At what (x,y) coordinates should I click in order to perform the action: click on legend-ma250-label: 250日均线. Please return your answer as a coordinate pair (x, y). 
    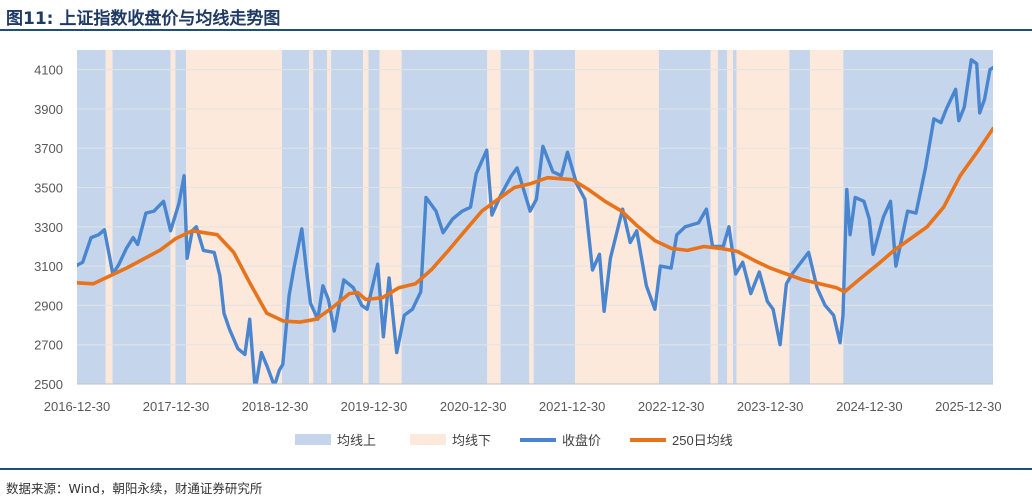
    Looking at the image, I should click on (702, 440).